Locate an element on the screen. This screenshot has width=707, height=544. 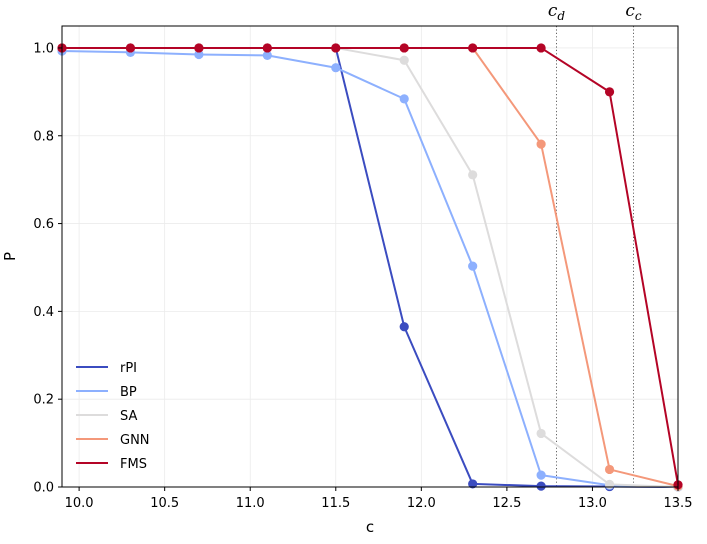
legend: rPI BP SA GNN FMS is located at coordinates (113, 416).